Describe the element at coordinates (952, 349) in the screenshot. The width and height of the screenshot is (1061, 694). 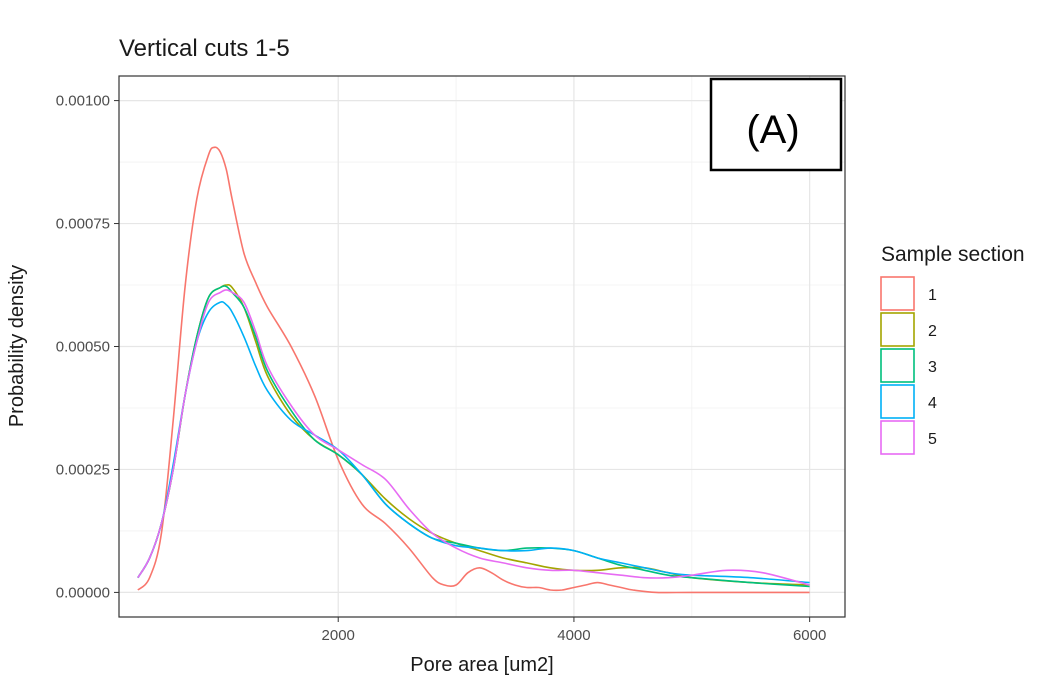
I see `legend: Sample section 1 2 3 4 5` at that location.